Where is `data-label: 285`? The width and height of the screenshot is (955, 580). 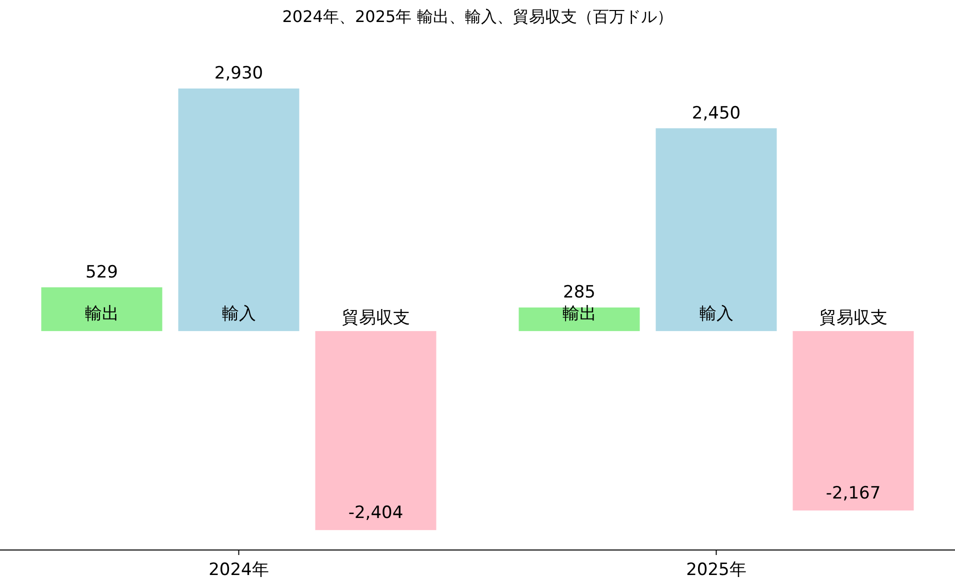
data-label: 285 is located at coordinates (579, 292).